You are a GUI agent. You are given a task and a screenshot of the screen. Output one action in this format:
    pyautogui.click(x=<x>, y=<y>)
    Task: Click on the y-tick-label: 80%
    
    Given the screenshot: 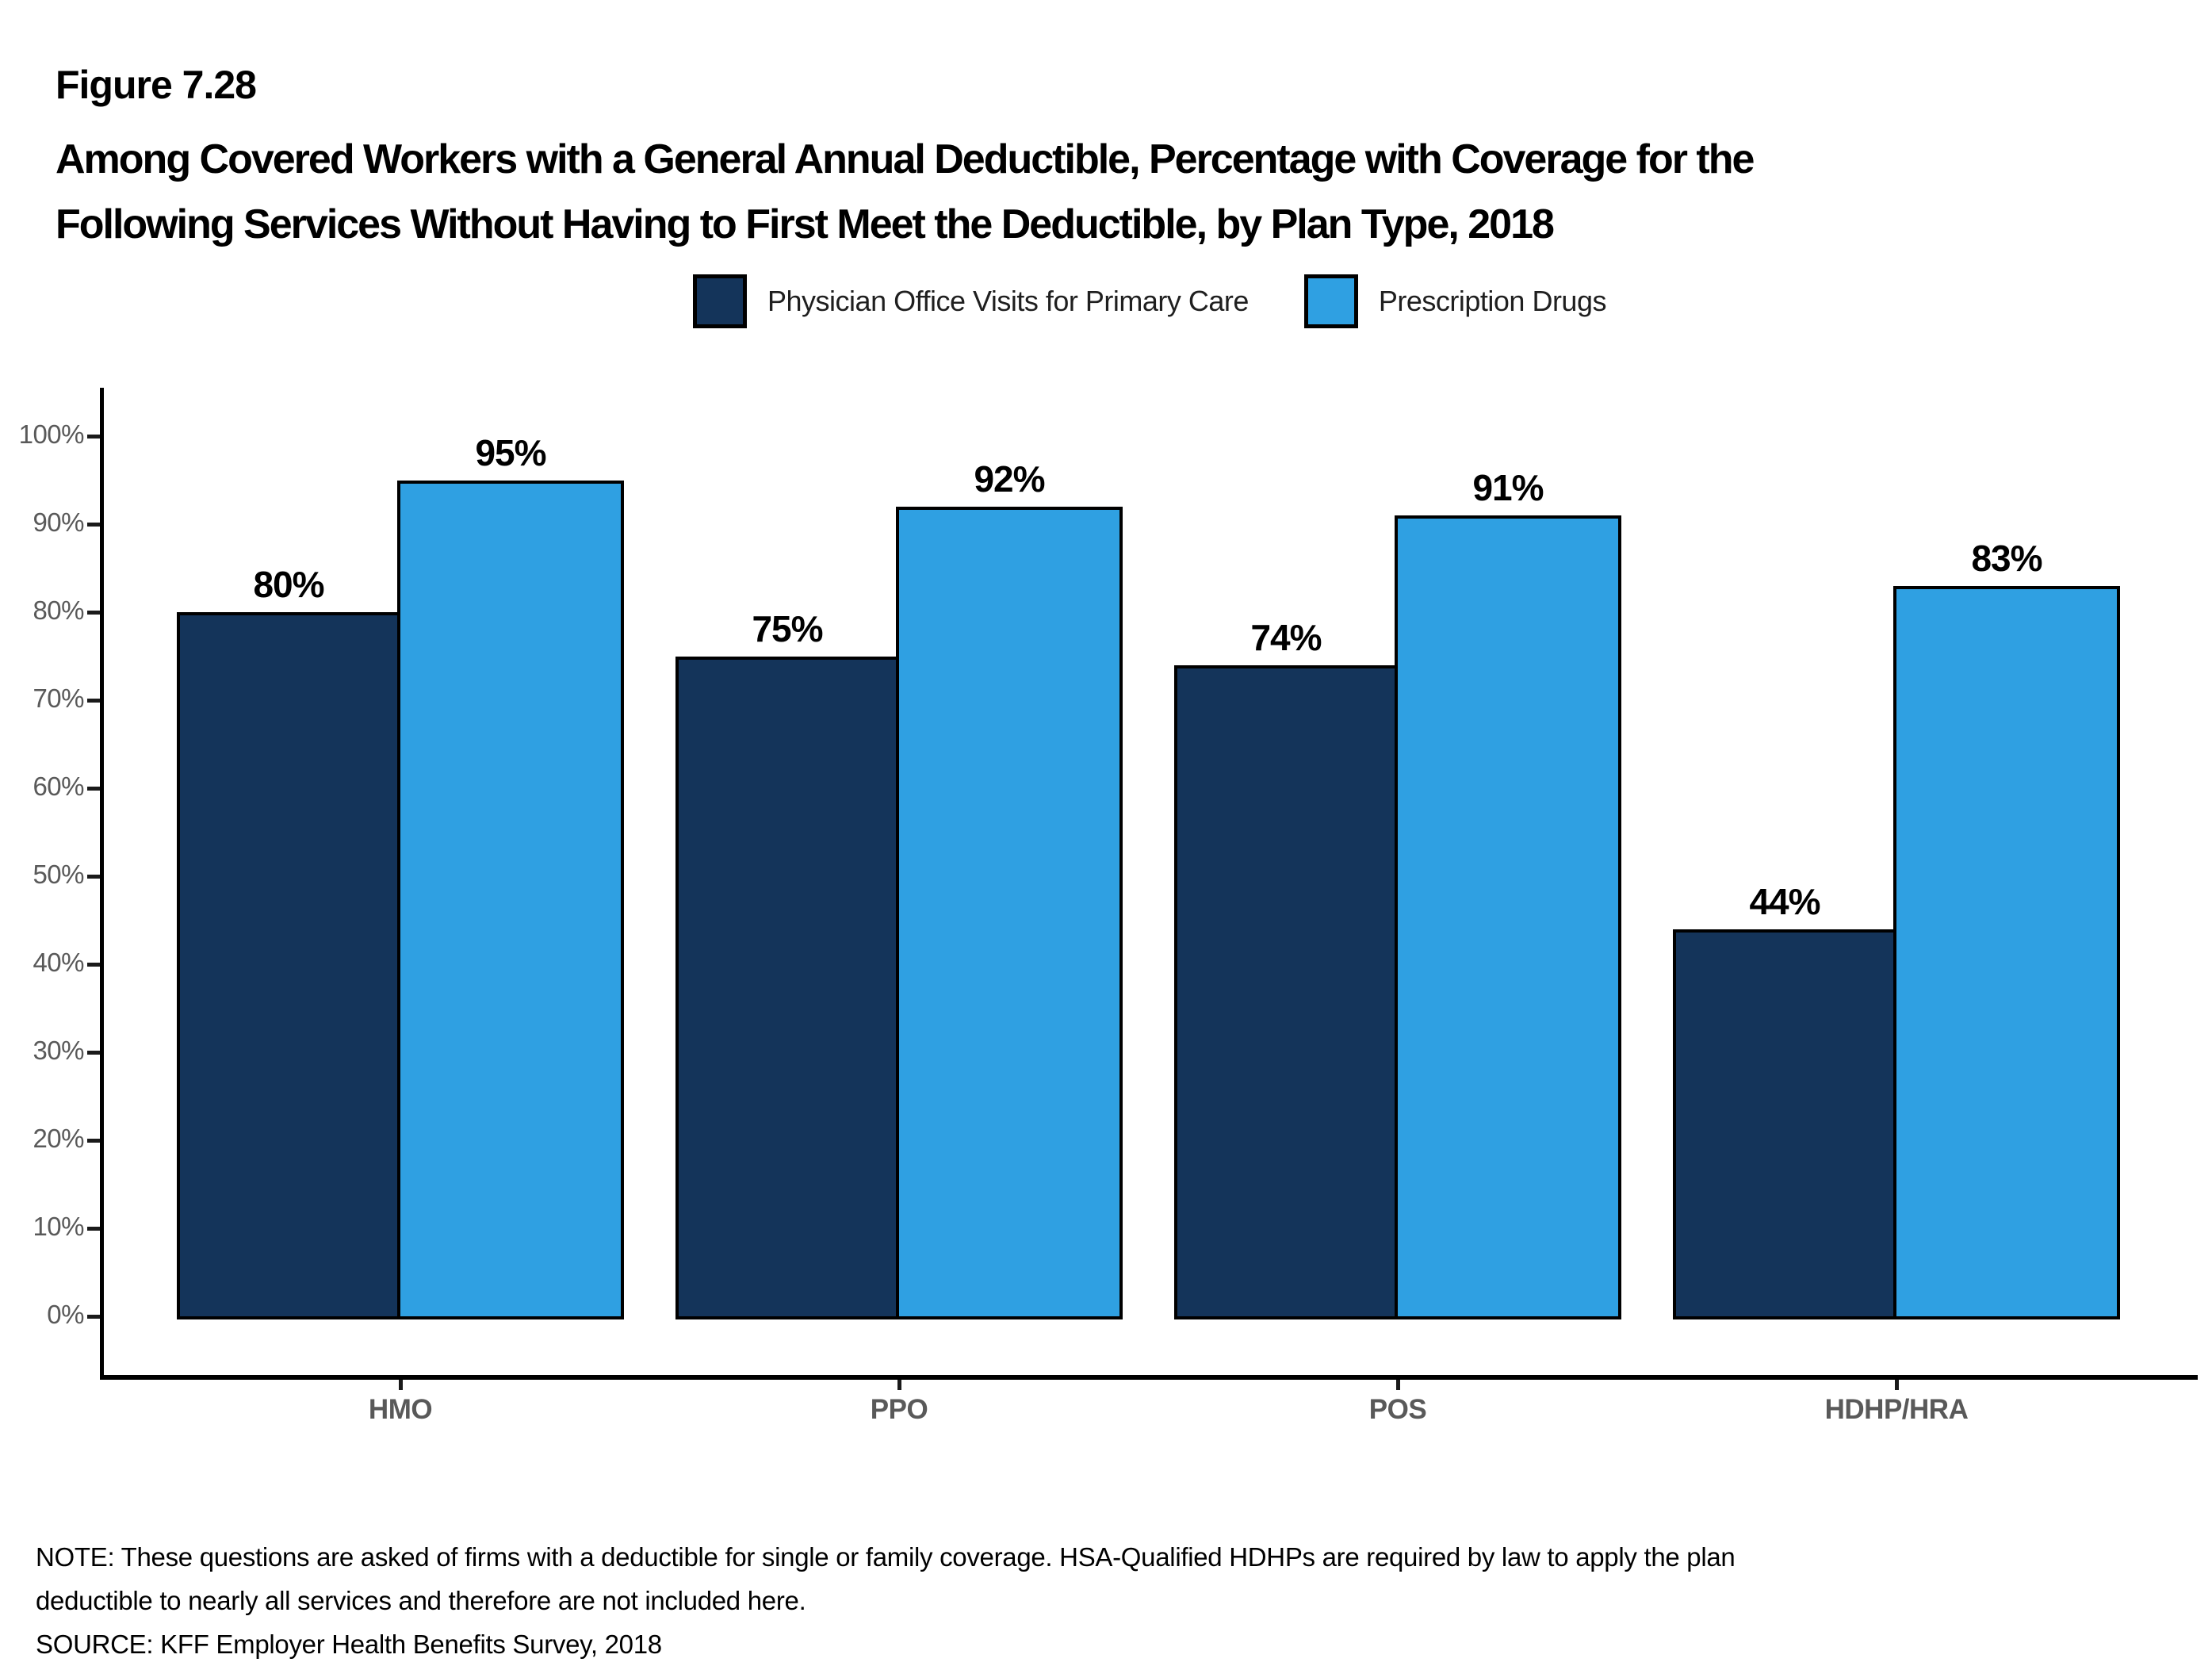 What is the action you would take?
    pyautogui.click(x=58, y=611)
    